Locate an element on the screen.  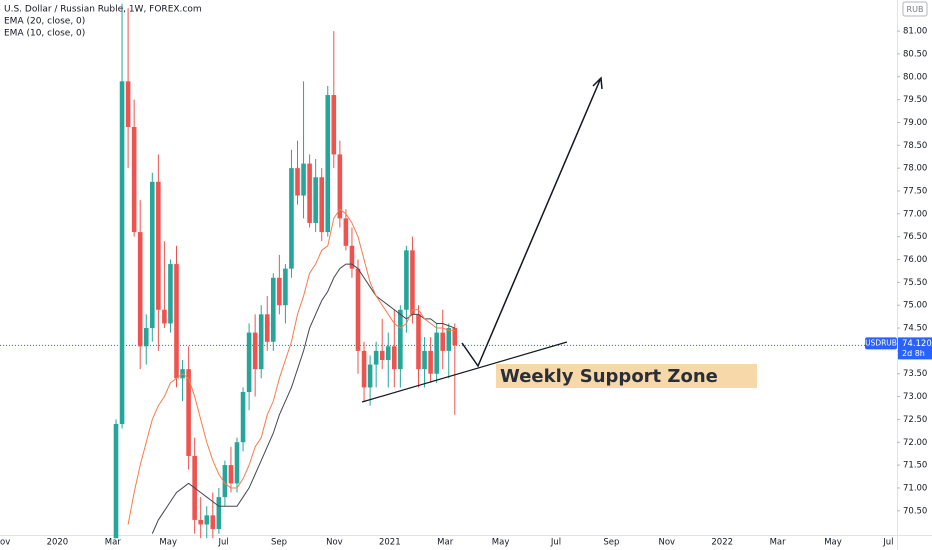
symbol-label: USDRUB is located at coordinates (881, 342).